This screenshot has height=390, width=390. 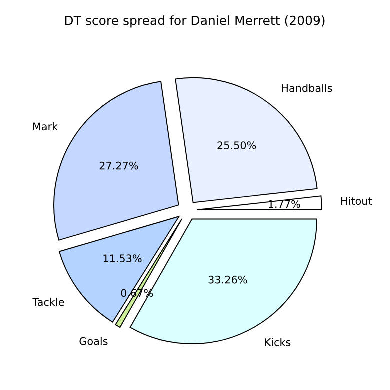 What do you see at coordinates (228, 280) in the screenshot?
I see `data-label: 33.26%` at bounding box center [228, 280].